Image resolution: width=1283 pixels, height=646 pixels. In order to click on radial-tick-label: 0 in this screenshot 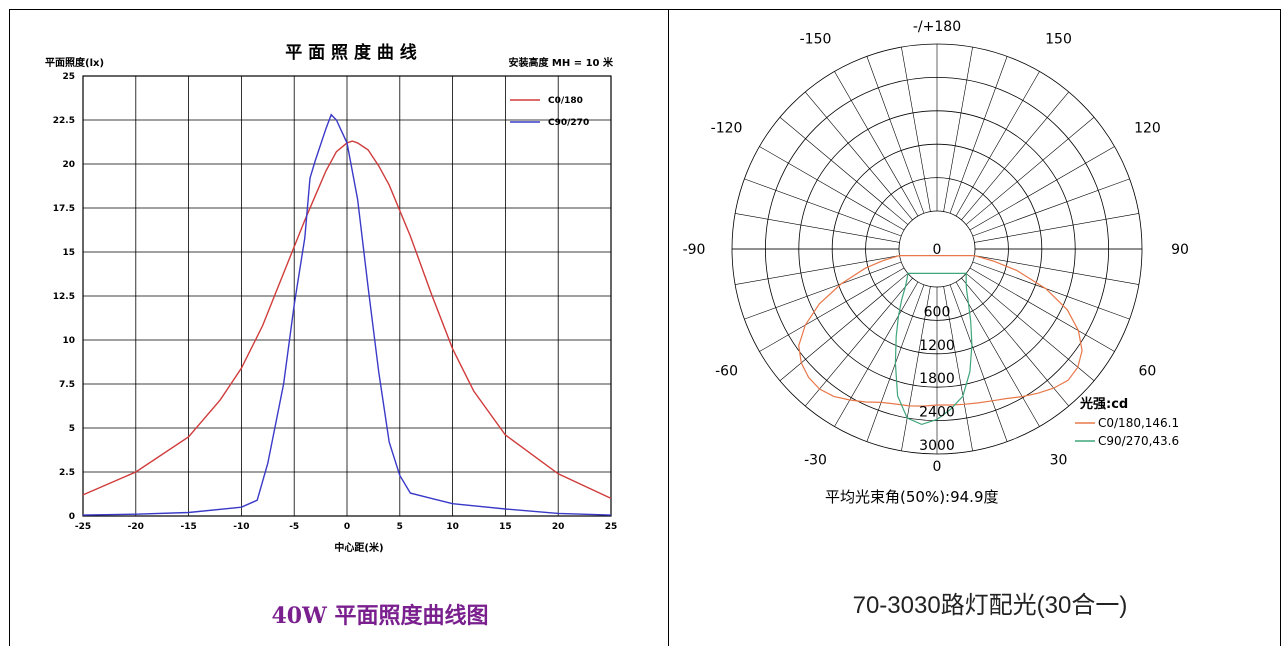, I will do `click(937, 250)`.